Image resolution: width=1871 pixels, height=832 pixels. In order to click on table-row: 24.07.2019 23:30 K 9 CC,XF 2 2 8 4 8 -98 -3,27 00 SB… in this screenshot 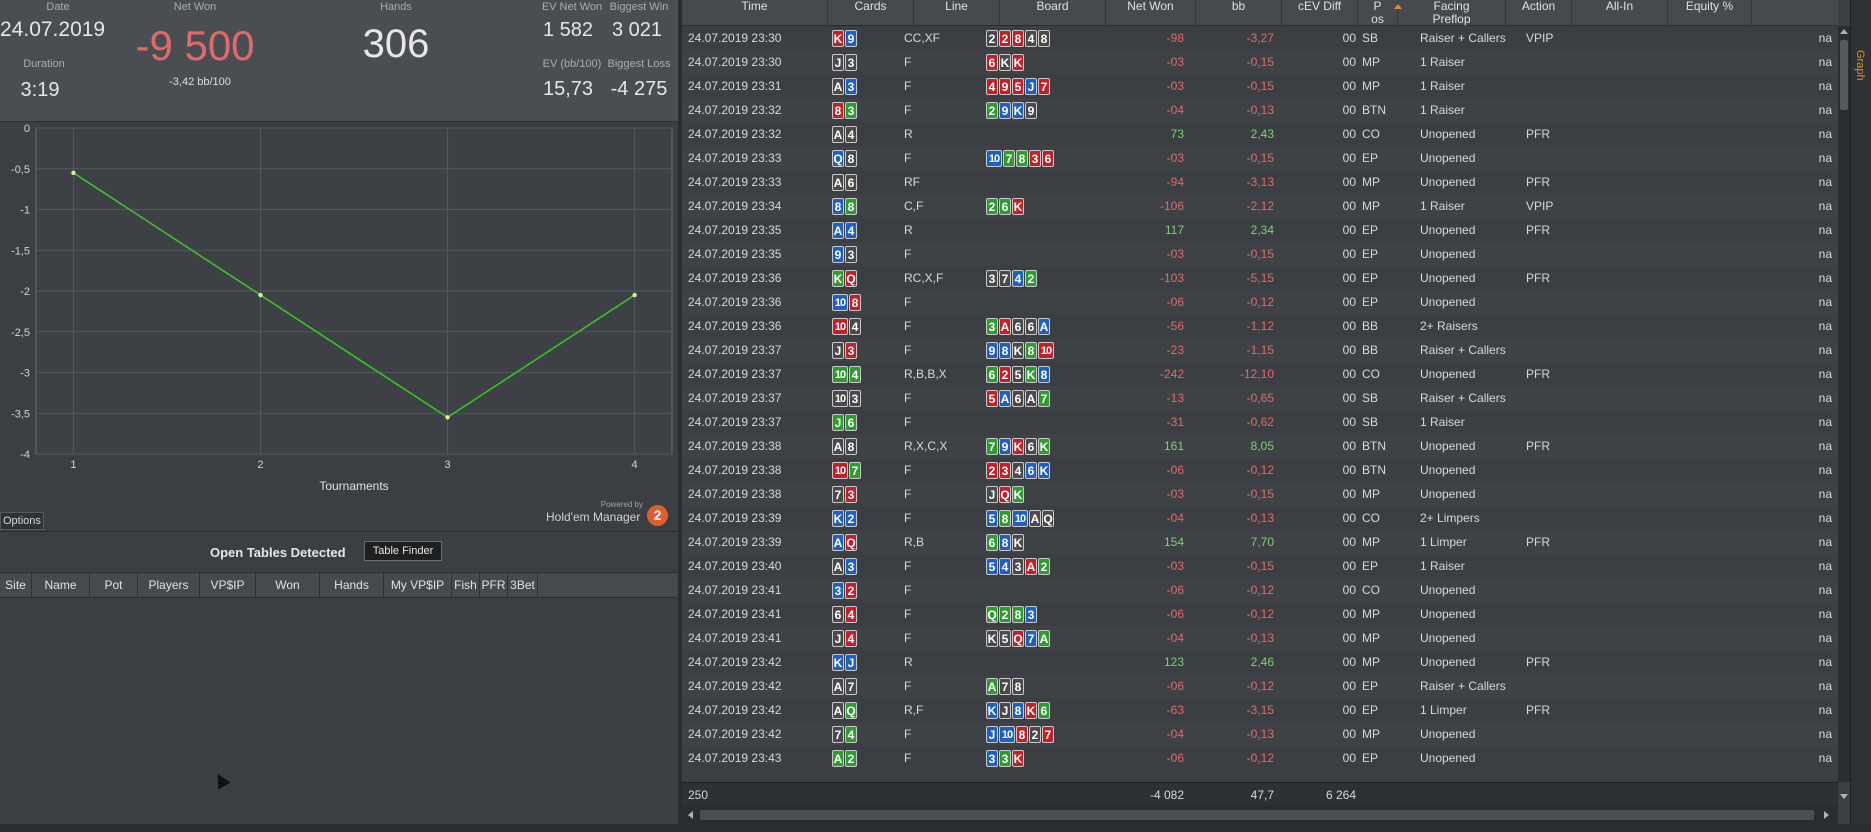, I will do `click(1260, 38)`.